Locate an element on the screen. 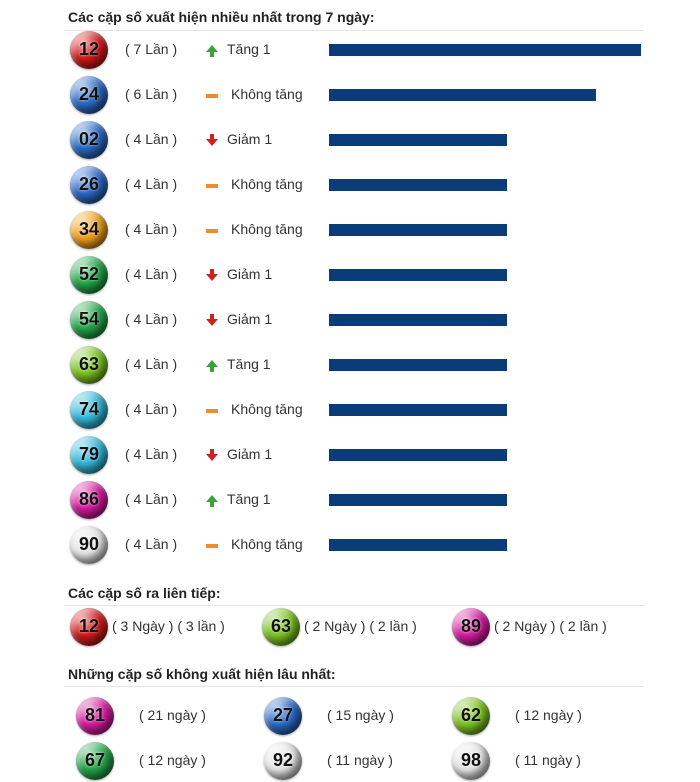  number-ball: 67 is located at coordinates (95, 761).